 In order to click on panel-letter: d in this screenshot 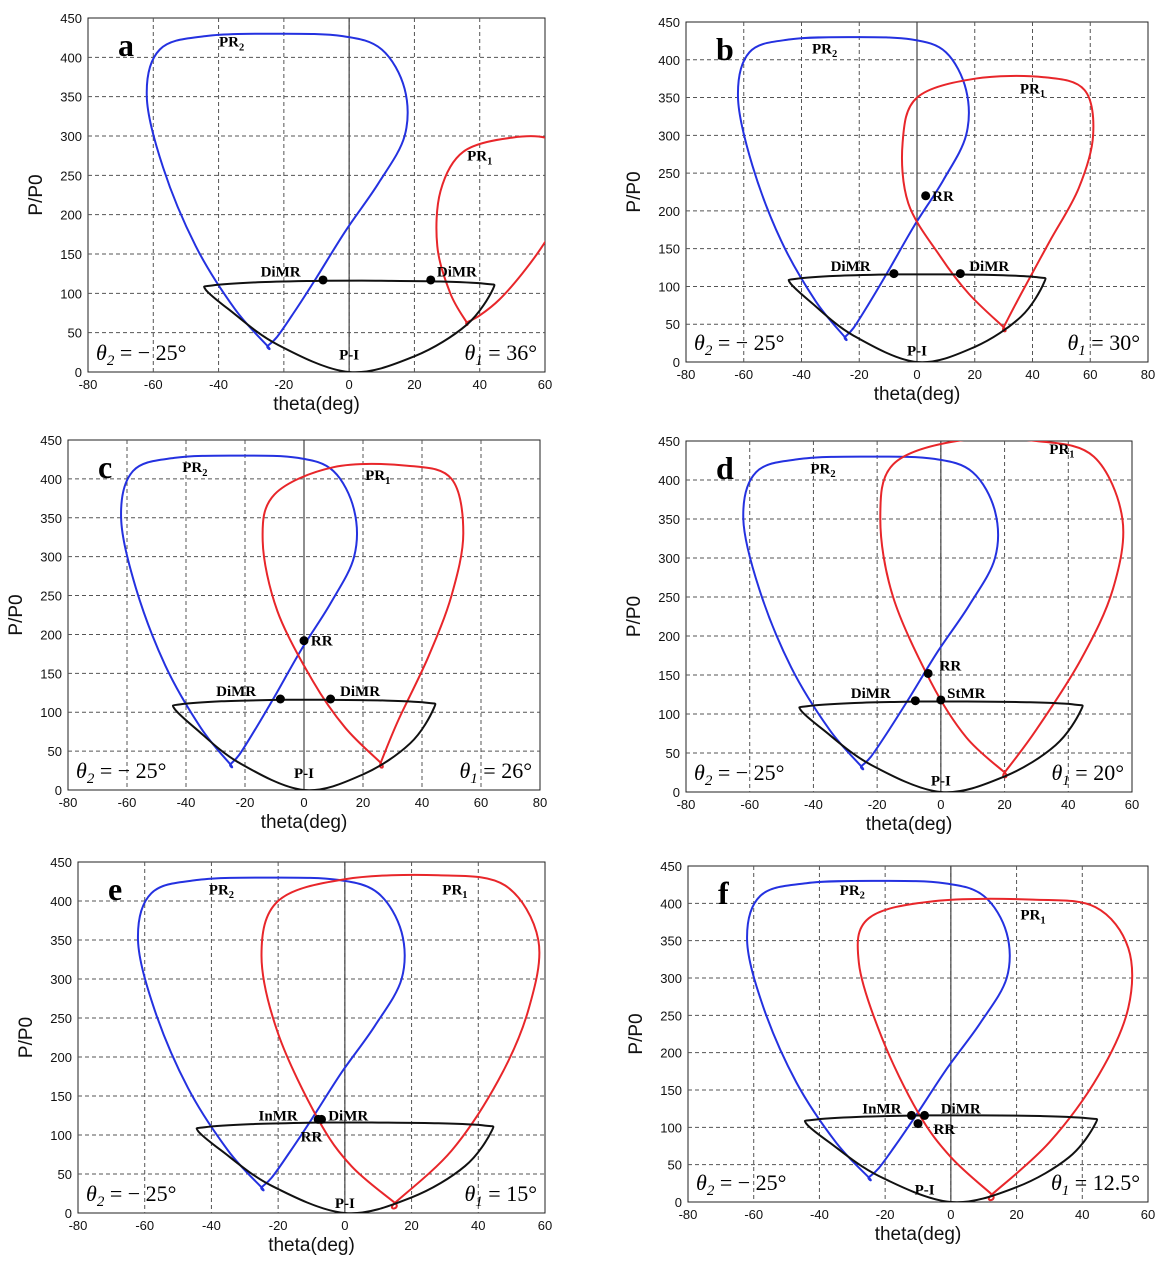, I will do `click(725, 468)`.